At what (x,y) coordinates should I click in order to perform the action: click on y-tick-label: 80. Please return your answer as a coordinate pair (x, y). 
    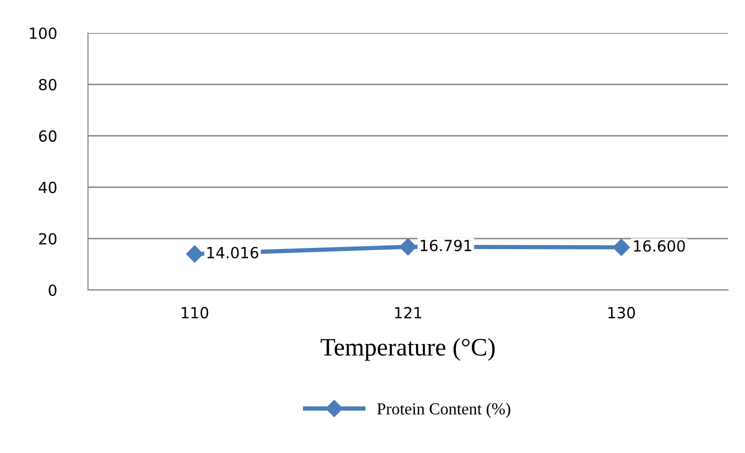
    Looking at the image, I should click on (47, 84).